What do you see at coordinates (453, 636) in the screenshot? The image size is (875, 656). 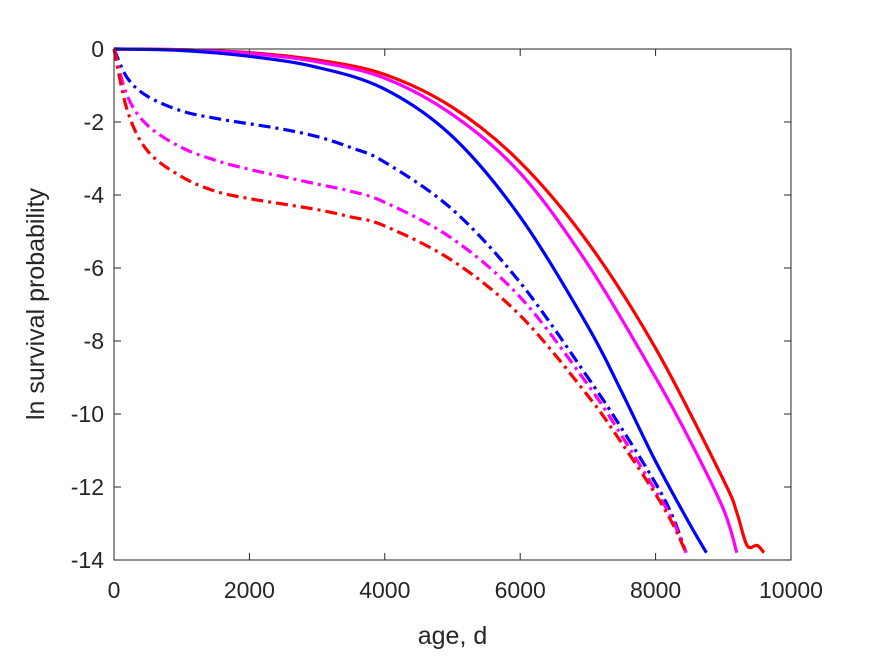 I see `x-axis-label: age, d` at bounding box center [453, 636].